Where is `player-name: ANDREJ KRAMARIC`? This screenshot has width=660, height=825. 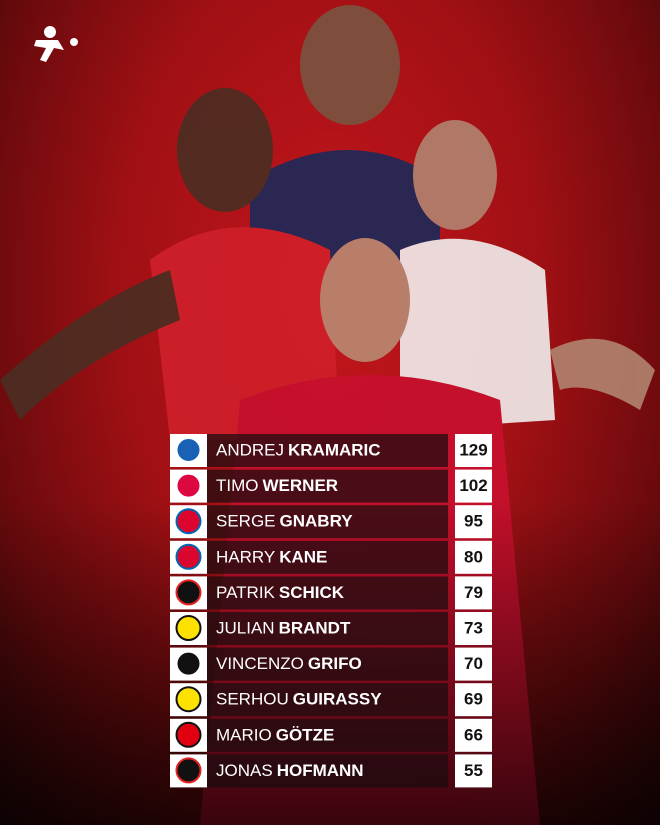 player-name: ANDREJ KRAMARIC is located at coordinates (298, 449).